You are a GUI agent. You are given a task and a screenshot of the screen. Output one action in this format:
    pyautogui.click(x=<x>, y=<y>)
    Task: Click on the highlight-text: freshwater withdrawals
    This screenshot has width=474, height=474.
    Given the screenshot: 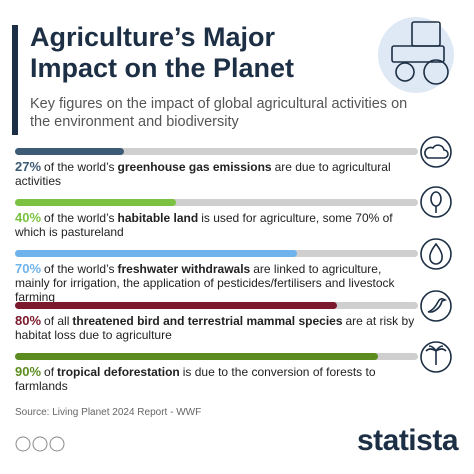 What is the action you would take?
    pyautogui.click(x=184, y=269)
    